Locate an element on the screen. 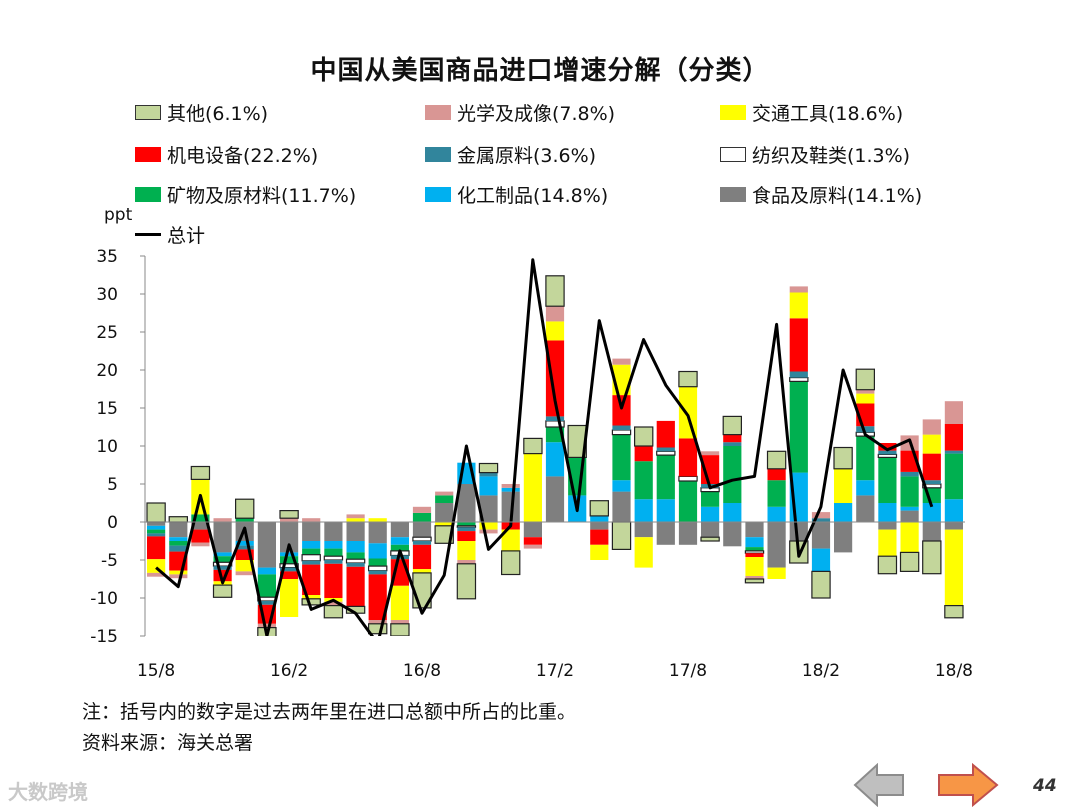  bar-mineral-17/2 is located at coordinates (555, 435).